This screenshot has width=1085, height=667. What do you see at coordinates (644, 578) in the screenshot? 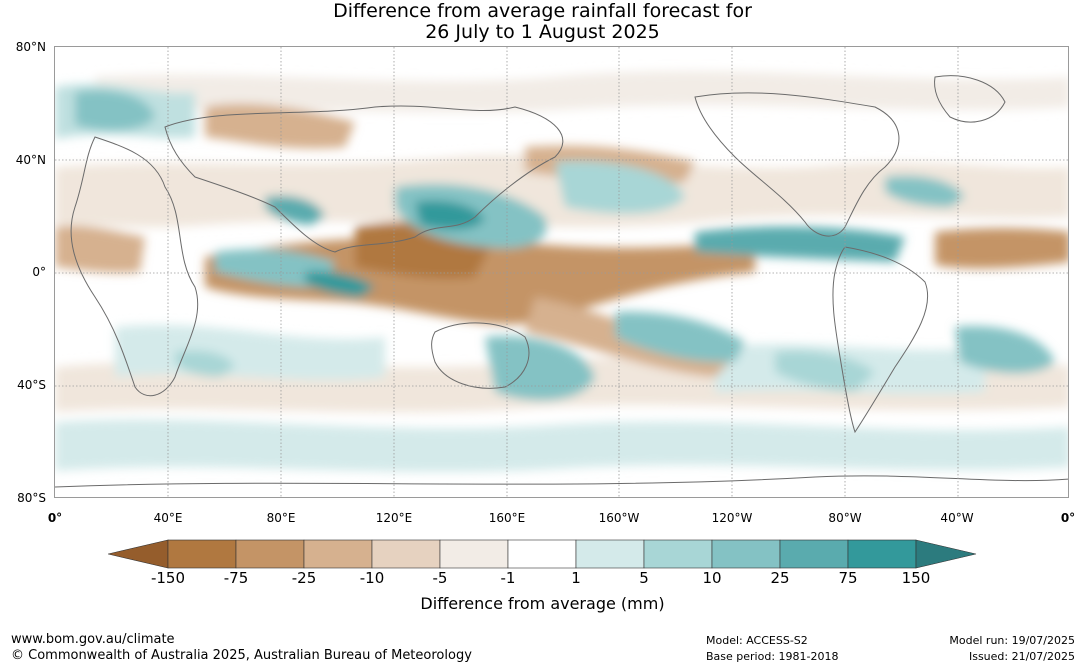
I see `colorbar-tick-label: 5` at bounding box center [644, 578].